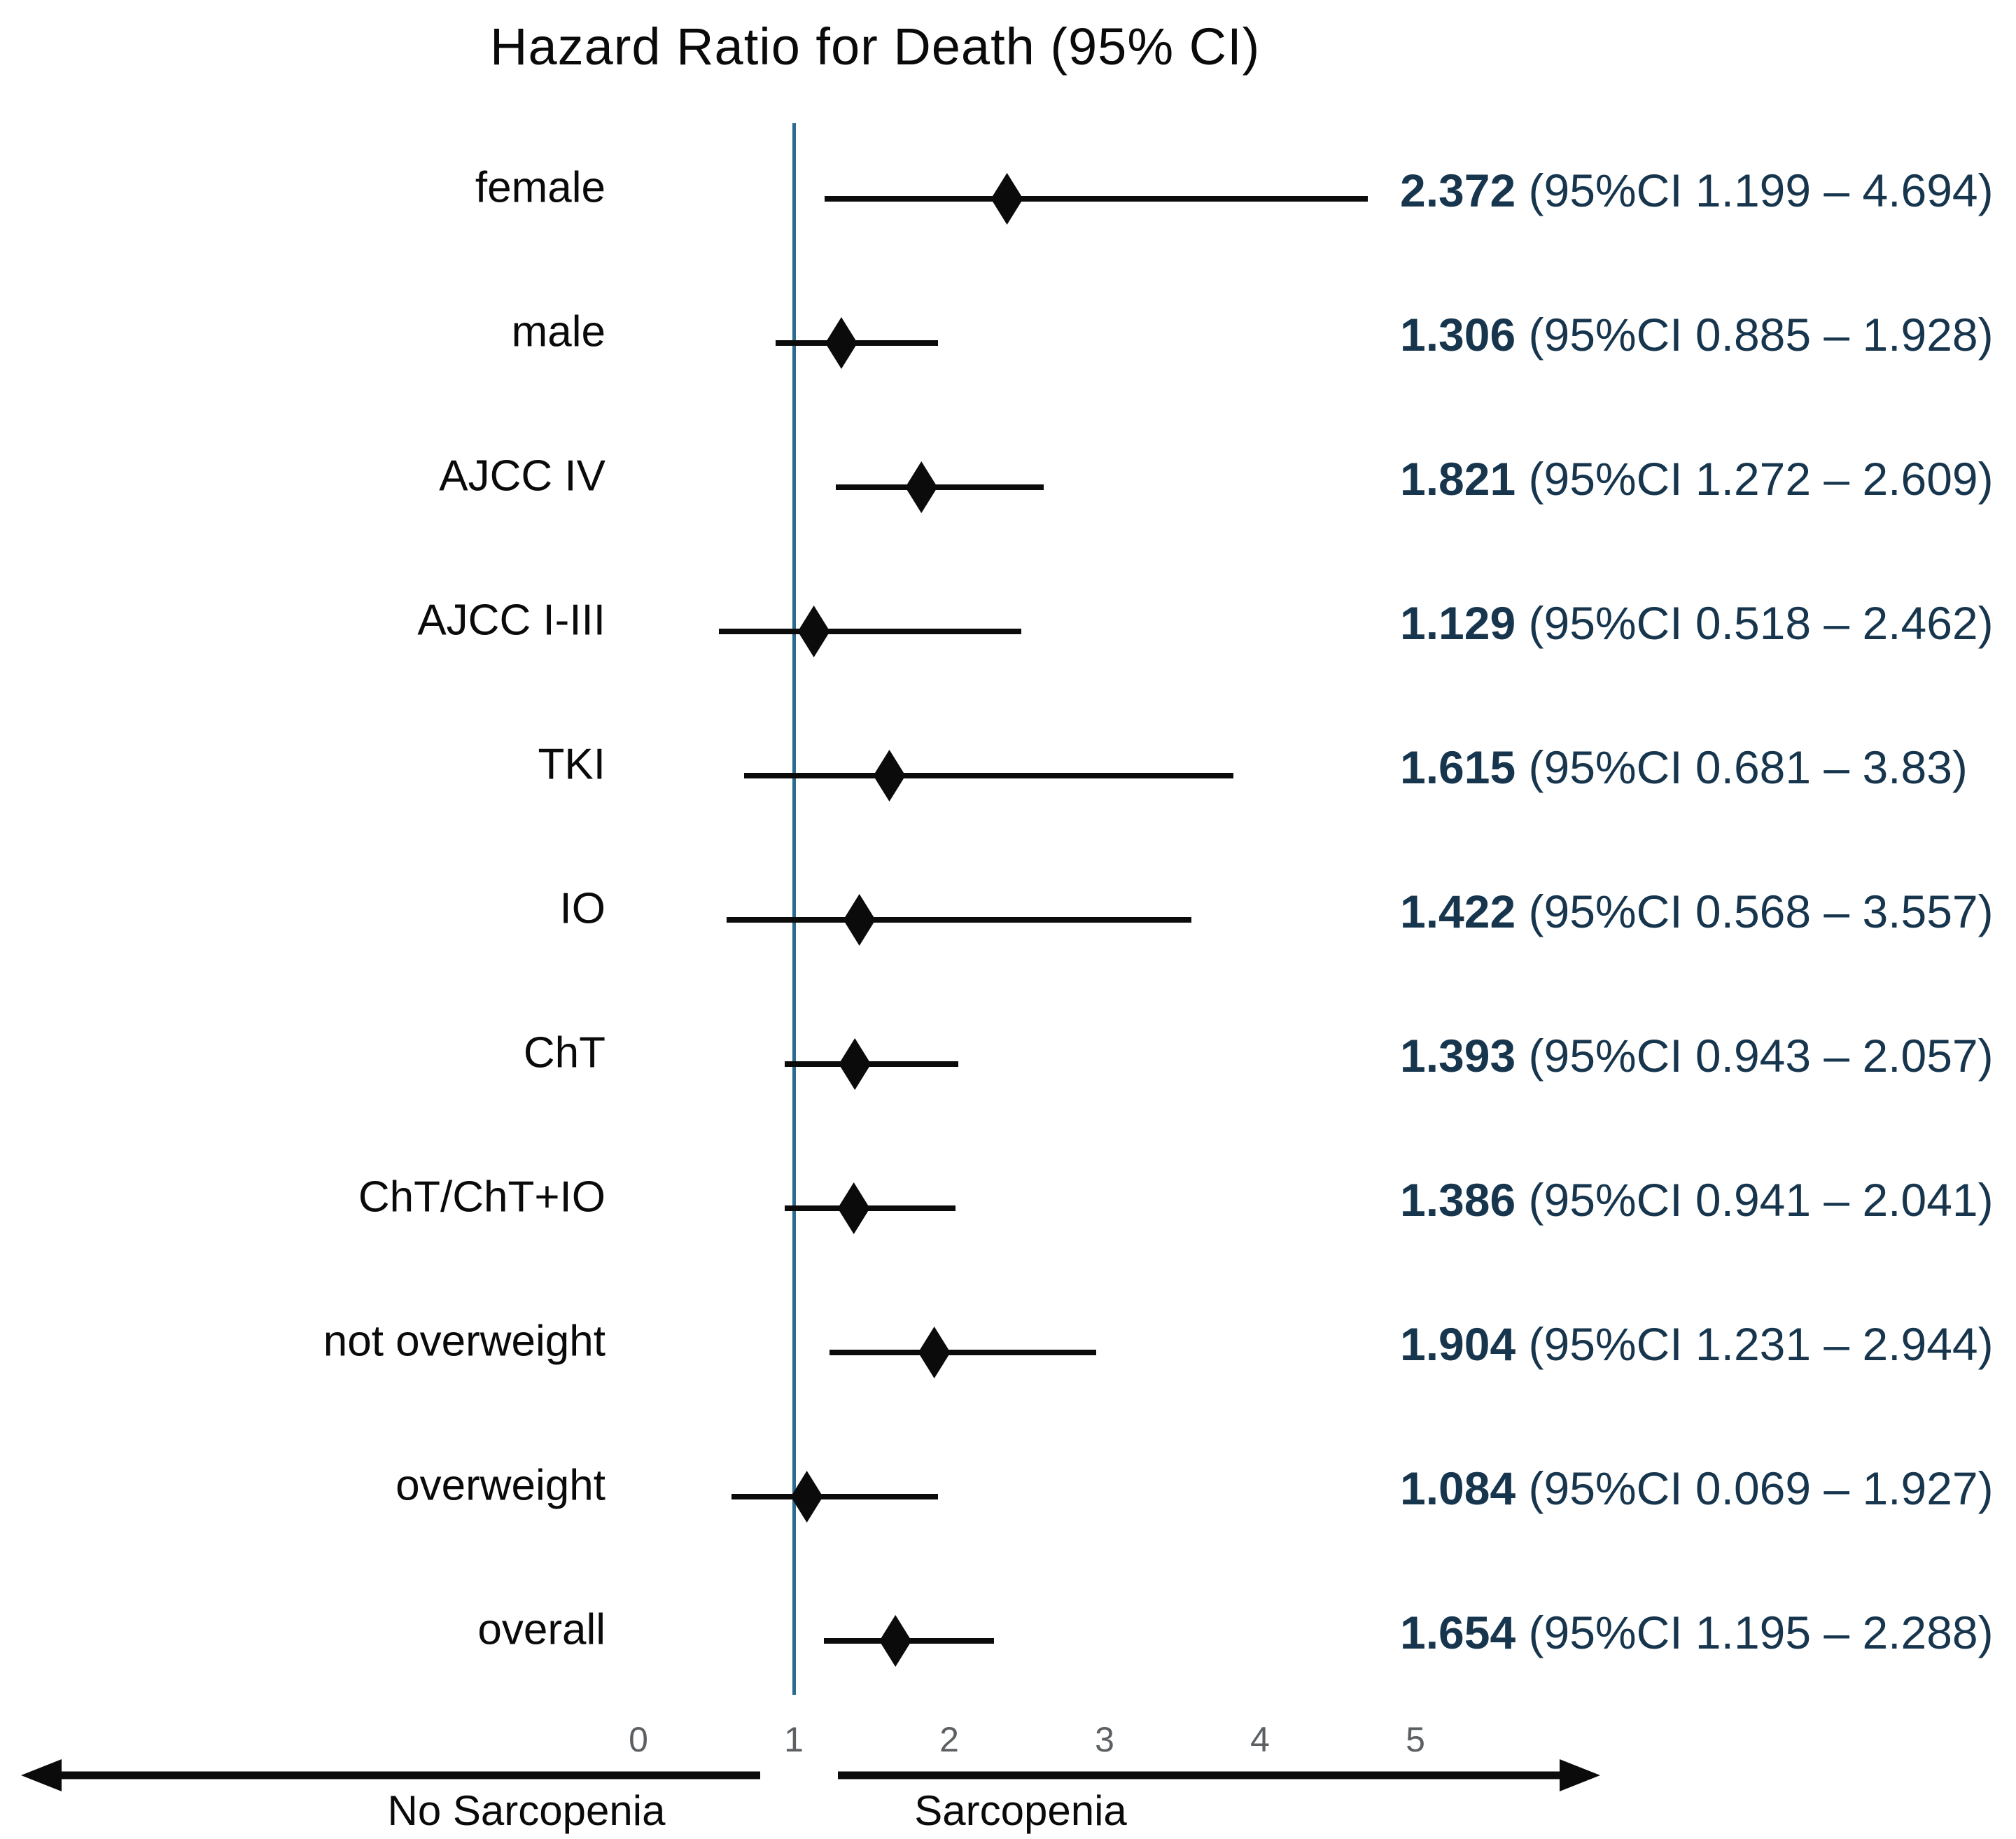 Image resolution: width=2016 pixels, height=1839 pixels. I want to click on sarcopenia-arrow-shaft, so click(1199, 1775).